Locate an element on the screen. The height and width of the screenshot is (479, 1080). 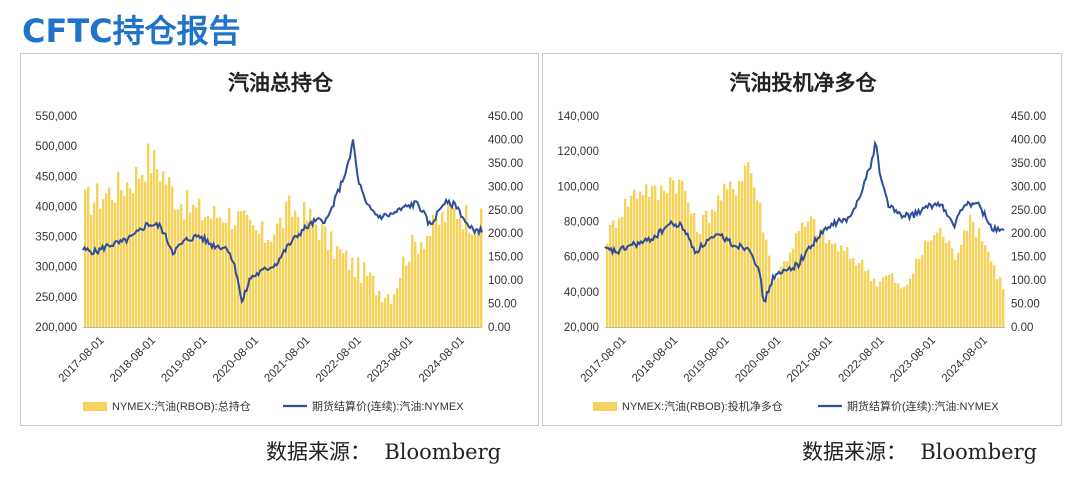
y-left-tick-label: 550,000 is located at coordinates (56, 117).